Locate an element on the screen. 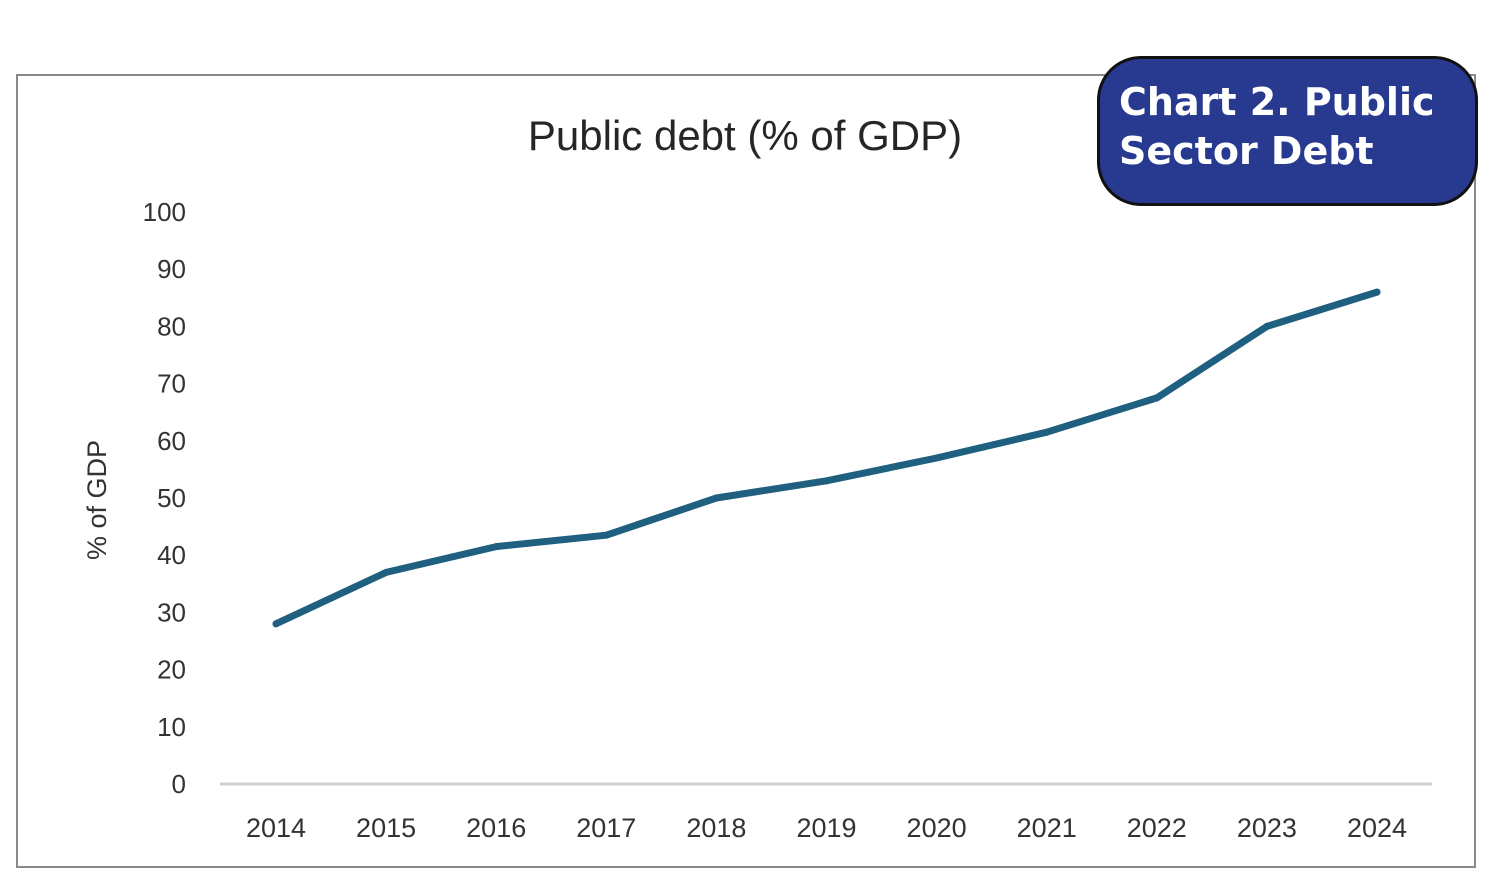 Image resolution: width=1499 pixels, height=891 pixels. y-tick-label: 10 is located at coordinates (171, 727).